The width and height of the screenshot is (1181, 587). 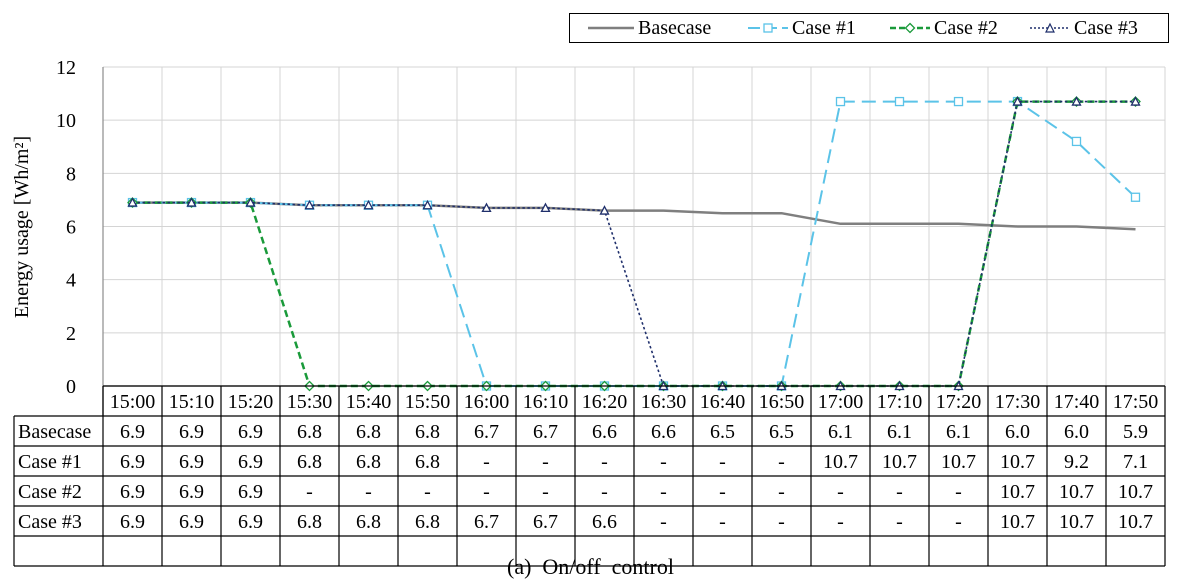 What do you see at coordinates (611, 28) in the screenshot?
I see `legend-swatch-basecase` at bounding box center [611, 28].